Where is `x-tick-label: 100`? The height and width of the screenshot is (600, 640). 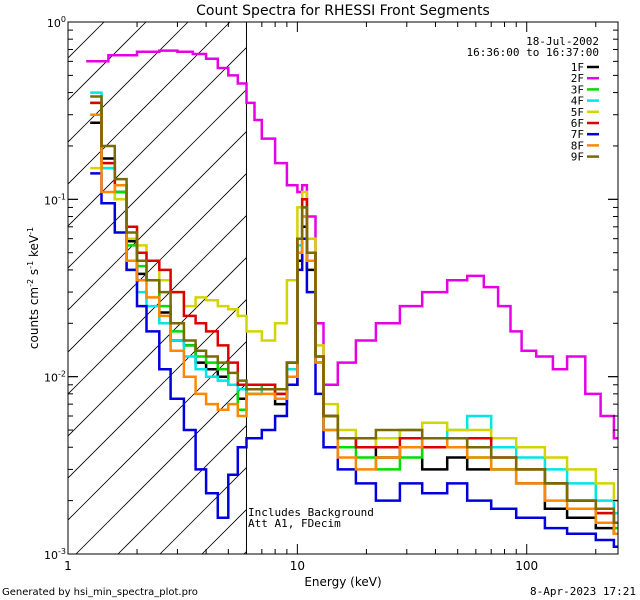
x-tick-label: 100 is located at coordinates (526, 566).